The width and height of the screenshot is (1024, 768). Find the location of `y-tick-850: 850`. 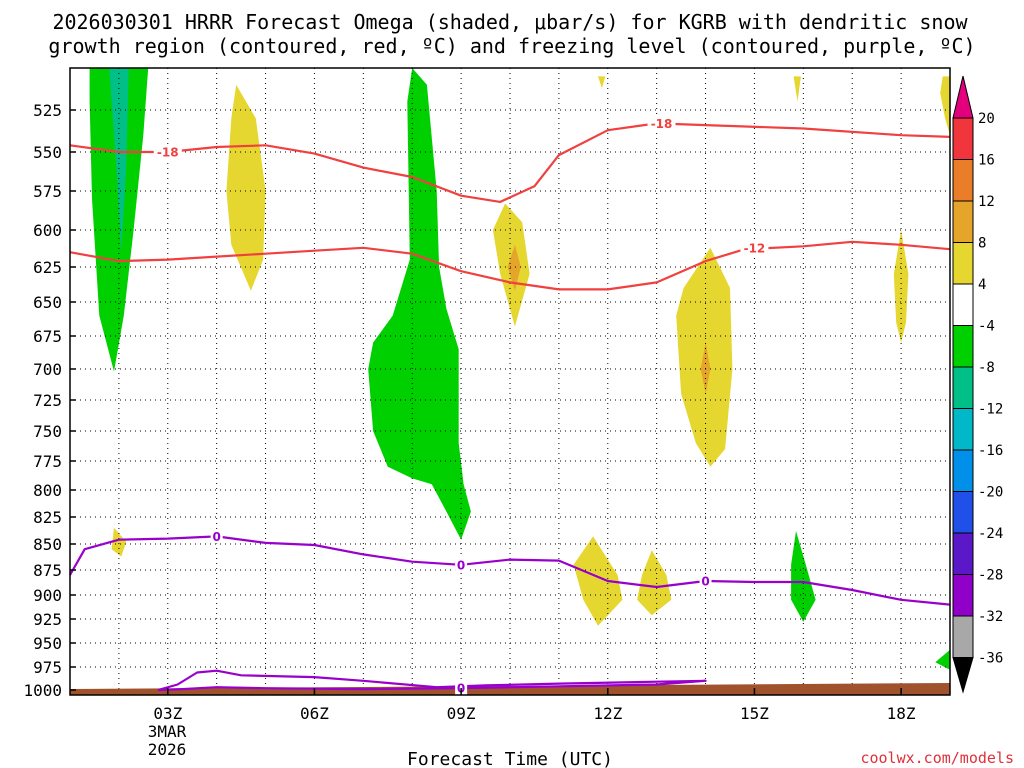

y-tick-850: 850 is located at coordinates (47, 544).